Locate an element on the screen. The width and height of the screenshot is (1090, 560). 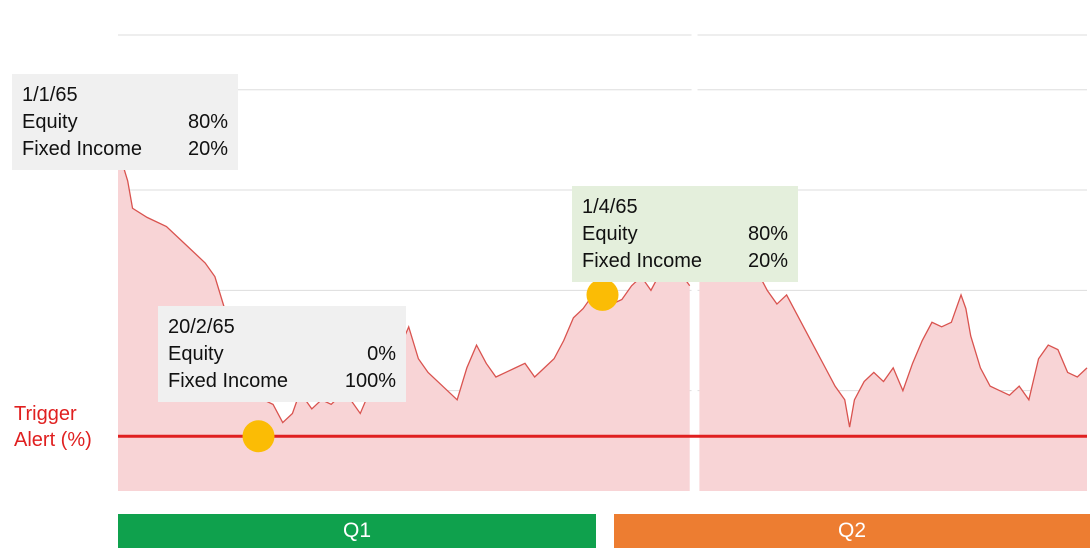
annotation-3: 1/4/65 Equity 80% Fixed Income 20% is located at coordinates (685, 234).